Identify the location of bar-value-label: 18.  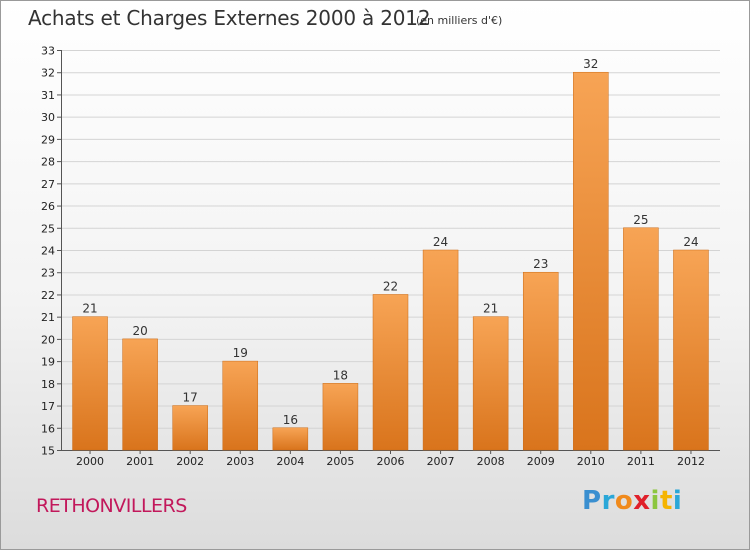
(340, 375).